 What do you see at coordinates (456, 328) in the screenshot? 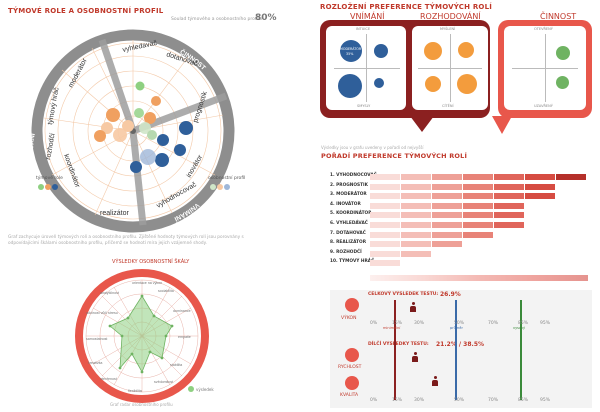
I see `note-avg: průměr` at bounding box center [456, 328].